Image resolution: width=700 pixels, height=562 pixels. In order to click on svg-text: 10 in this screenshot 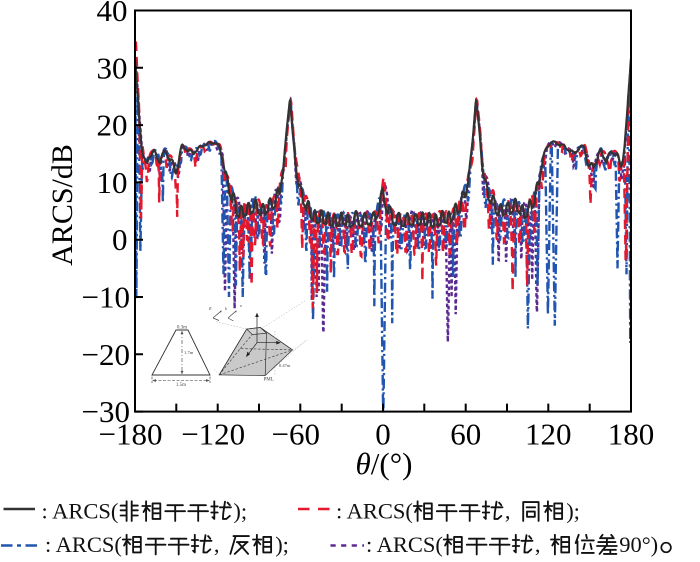, I will do `click(112, 182)`.